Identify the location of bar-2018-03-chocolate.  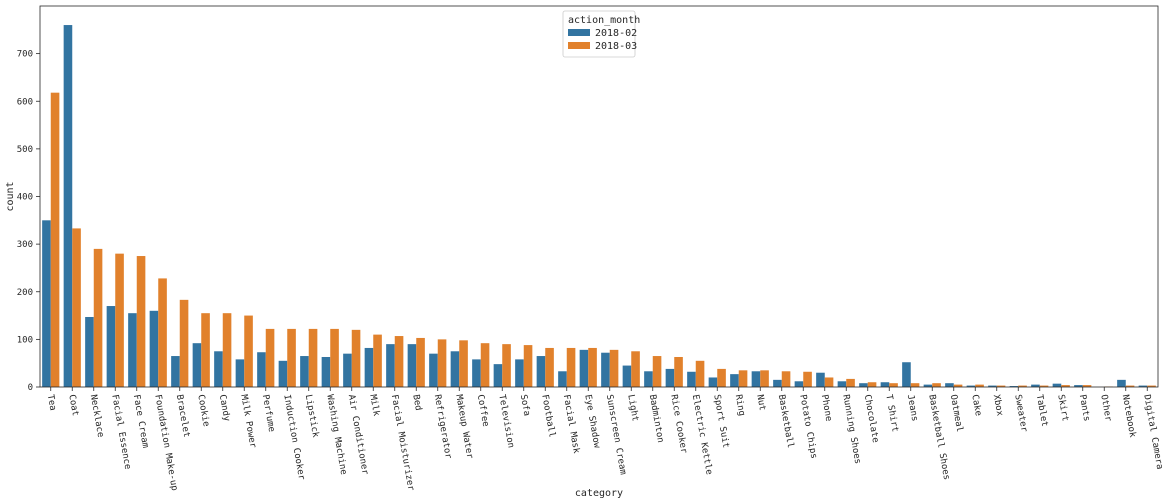
(872, 384).